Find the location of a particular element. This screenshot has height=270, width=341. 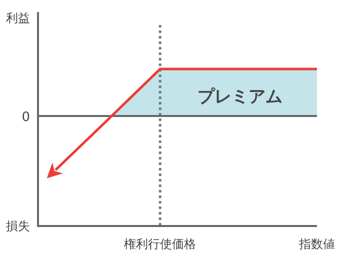

text: 損失 is located at coordinates (18, 226).